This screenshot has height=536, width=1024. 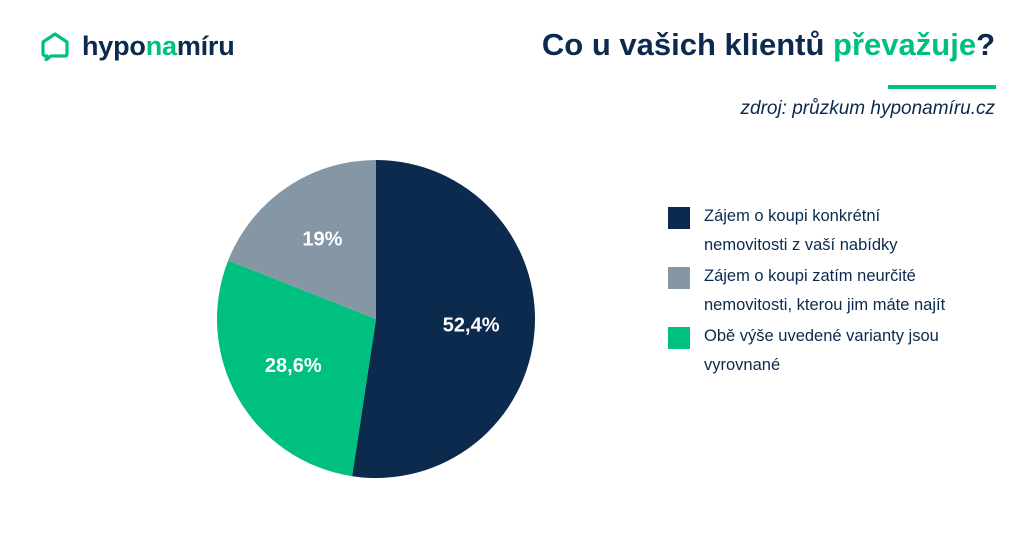 I want to click on page-title: Co u vašich klientů převažuje?, so click(x=768, y=44).